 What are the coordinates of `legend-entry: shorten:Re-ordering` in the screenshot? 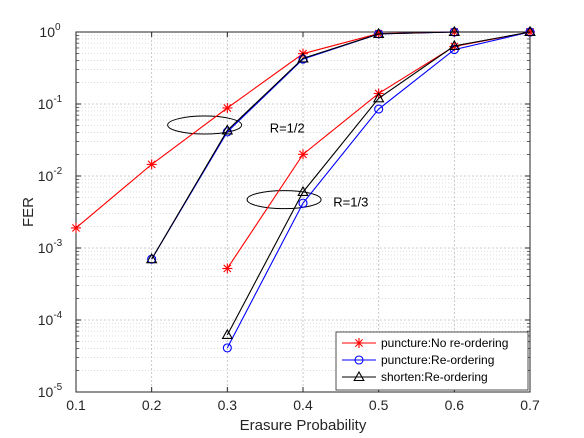 It's located at (415, 377).